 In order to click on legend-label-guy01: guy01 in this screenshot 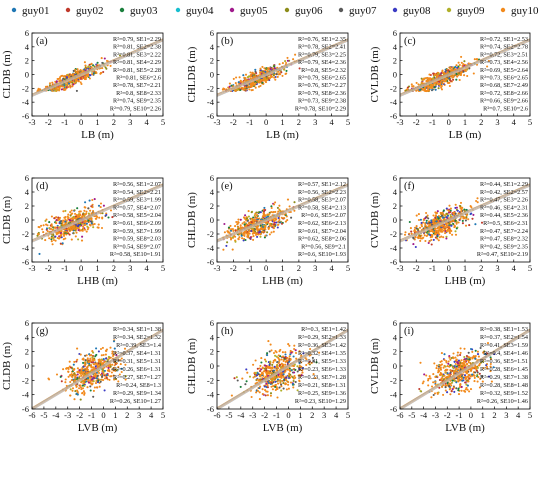, I will do `click(36, 11)`.